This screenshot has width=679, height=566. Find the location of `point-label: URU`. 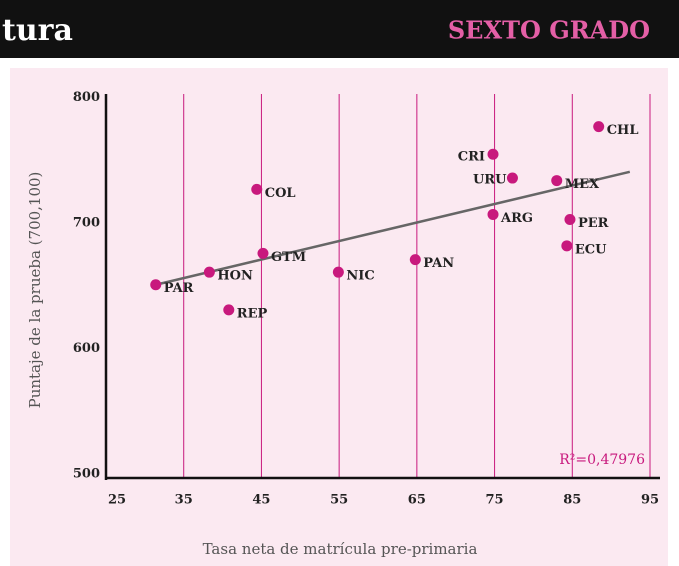

point-label: URU is located at coordinates (490, 180).